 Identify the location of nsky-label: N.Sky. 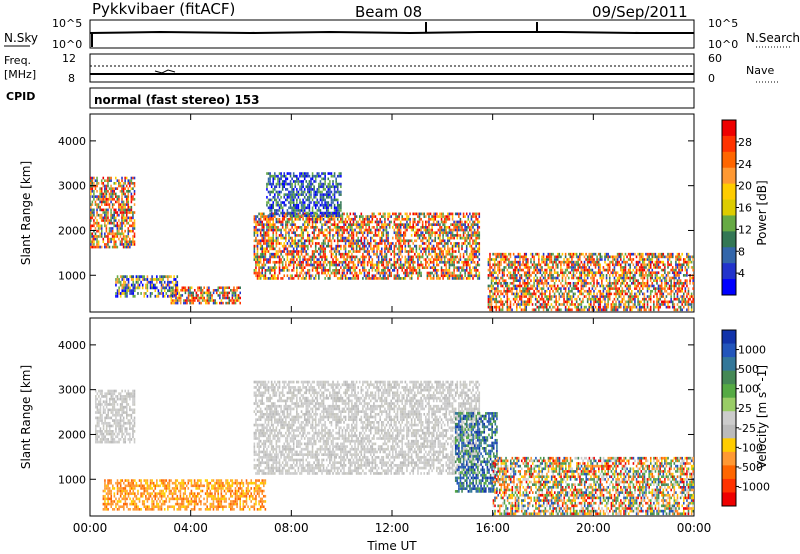
(21, 38).